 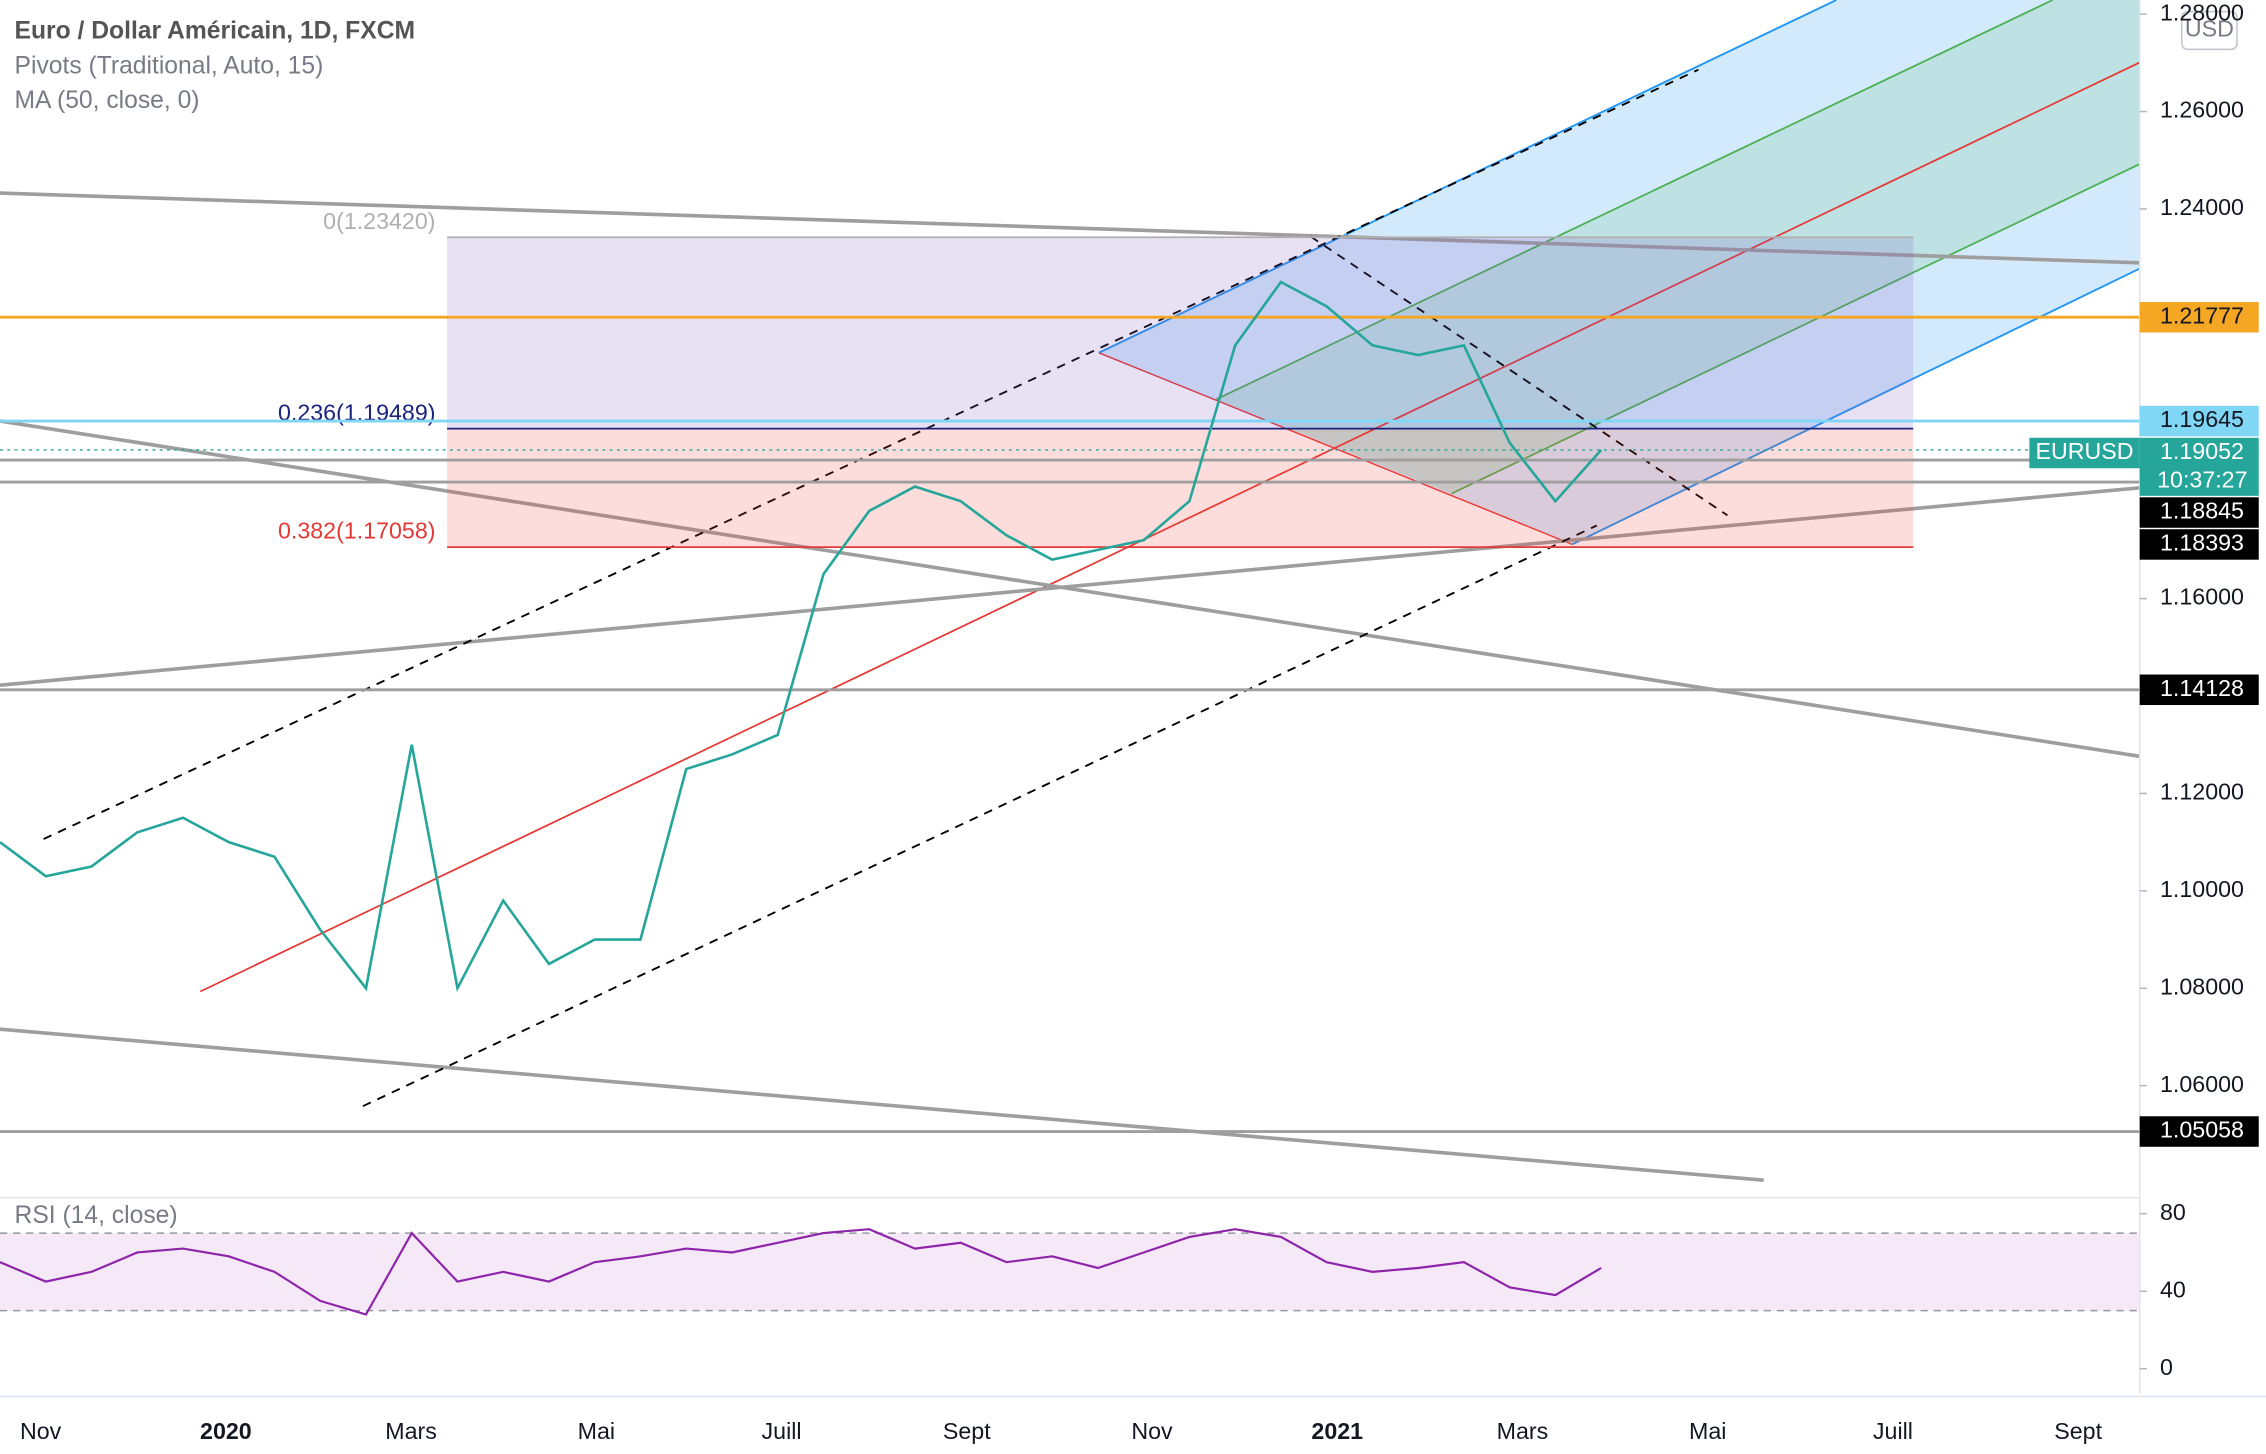 I want to click on channel-line, so click(x=1519, y=376).